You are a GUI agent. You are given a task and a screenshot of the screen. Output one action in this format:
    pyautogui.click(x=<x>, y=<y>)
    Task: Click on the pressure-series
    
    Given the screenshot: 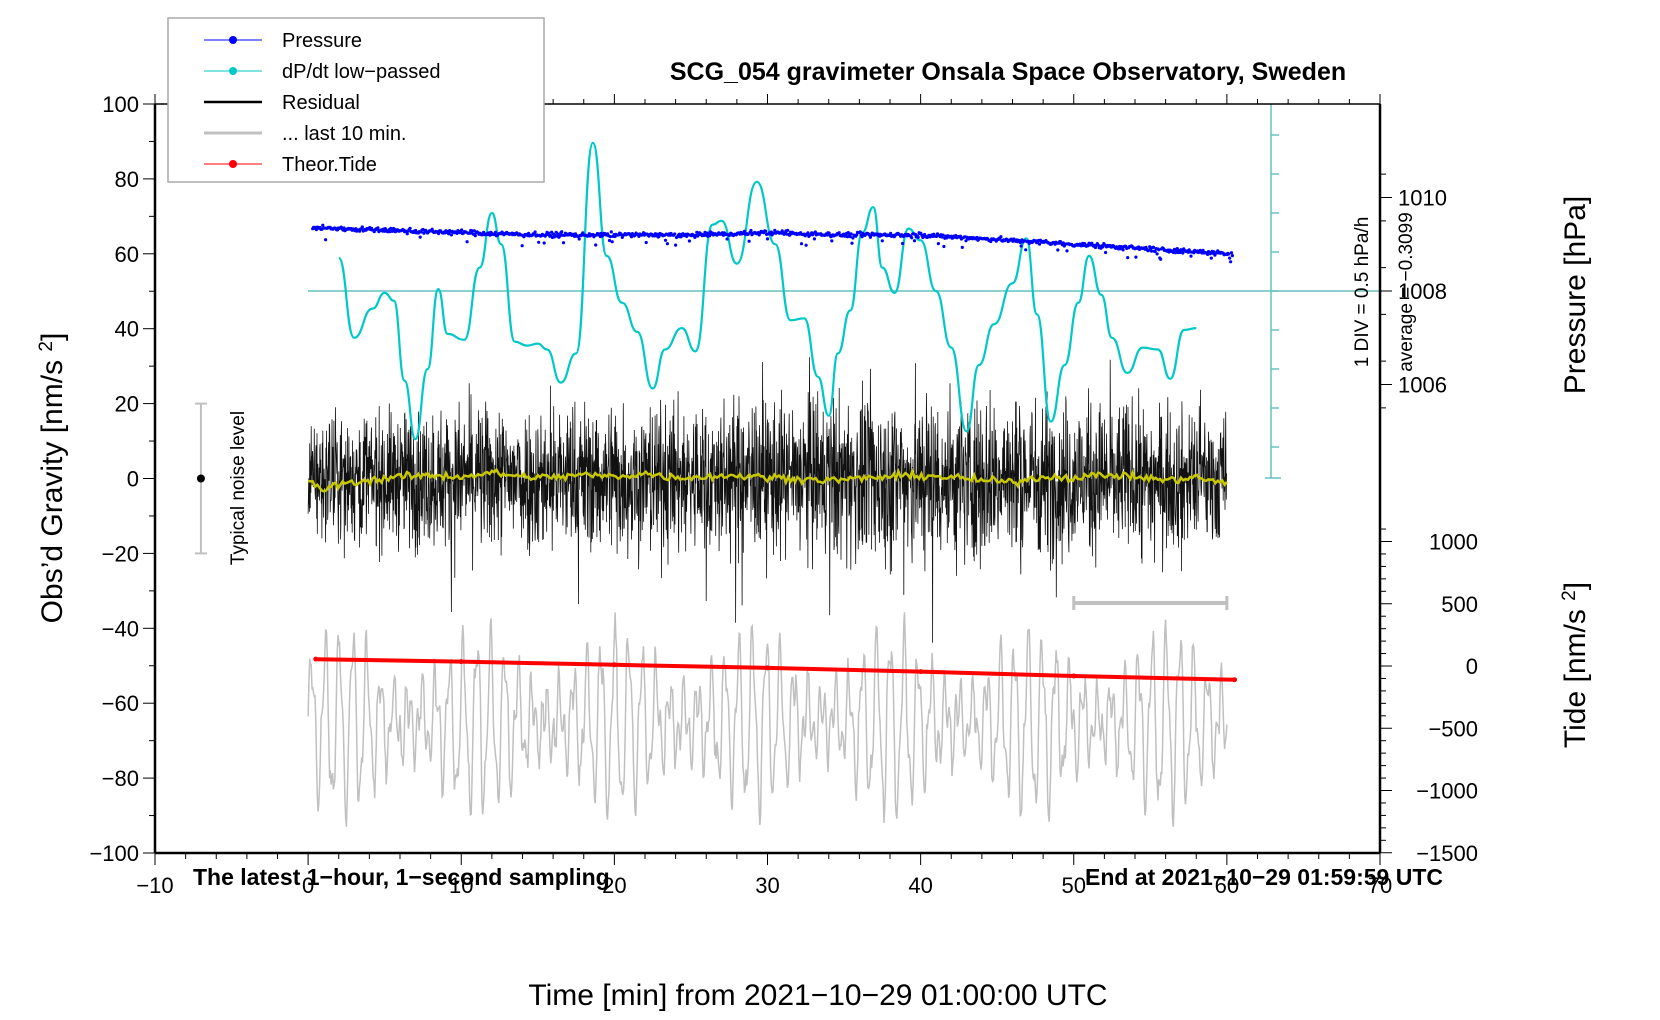 What is the action you would take?
    pyautogui.click(x=772, y=243)
    